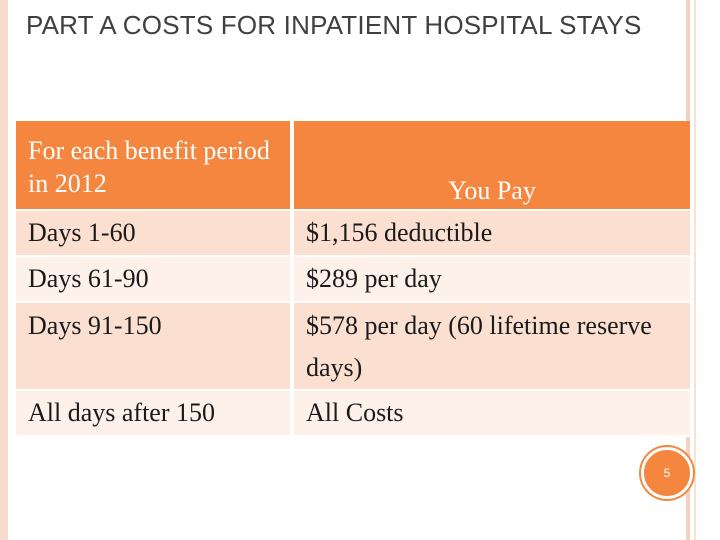  What do you see at coordinates (155, 166) in the screenshot?
I see `header-benefit-period: For each benefit period in 2012` at bounding box center [155, 166].